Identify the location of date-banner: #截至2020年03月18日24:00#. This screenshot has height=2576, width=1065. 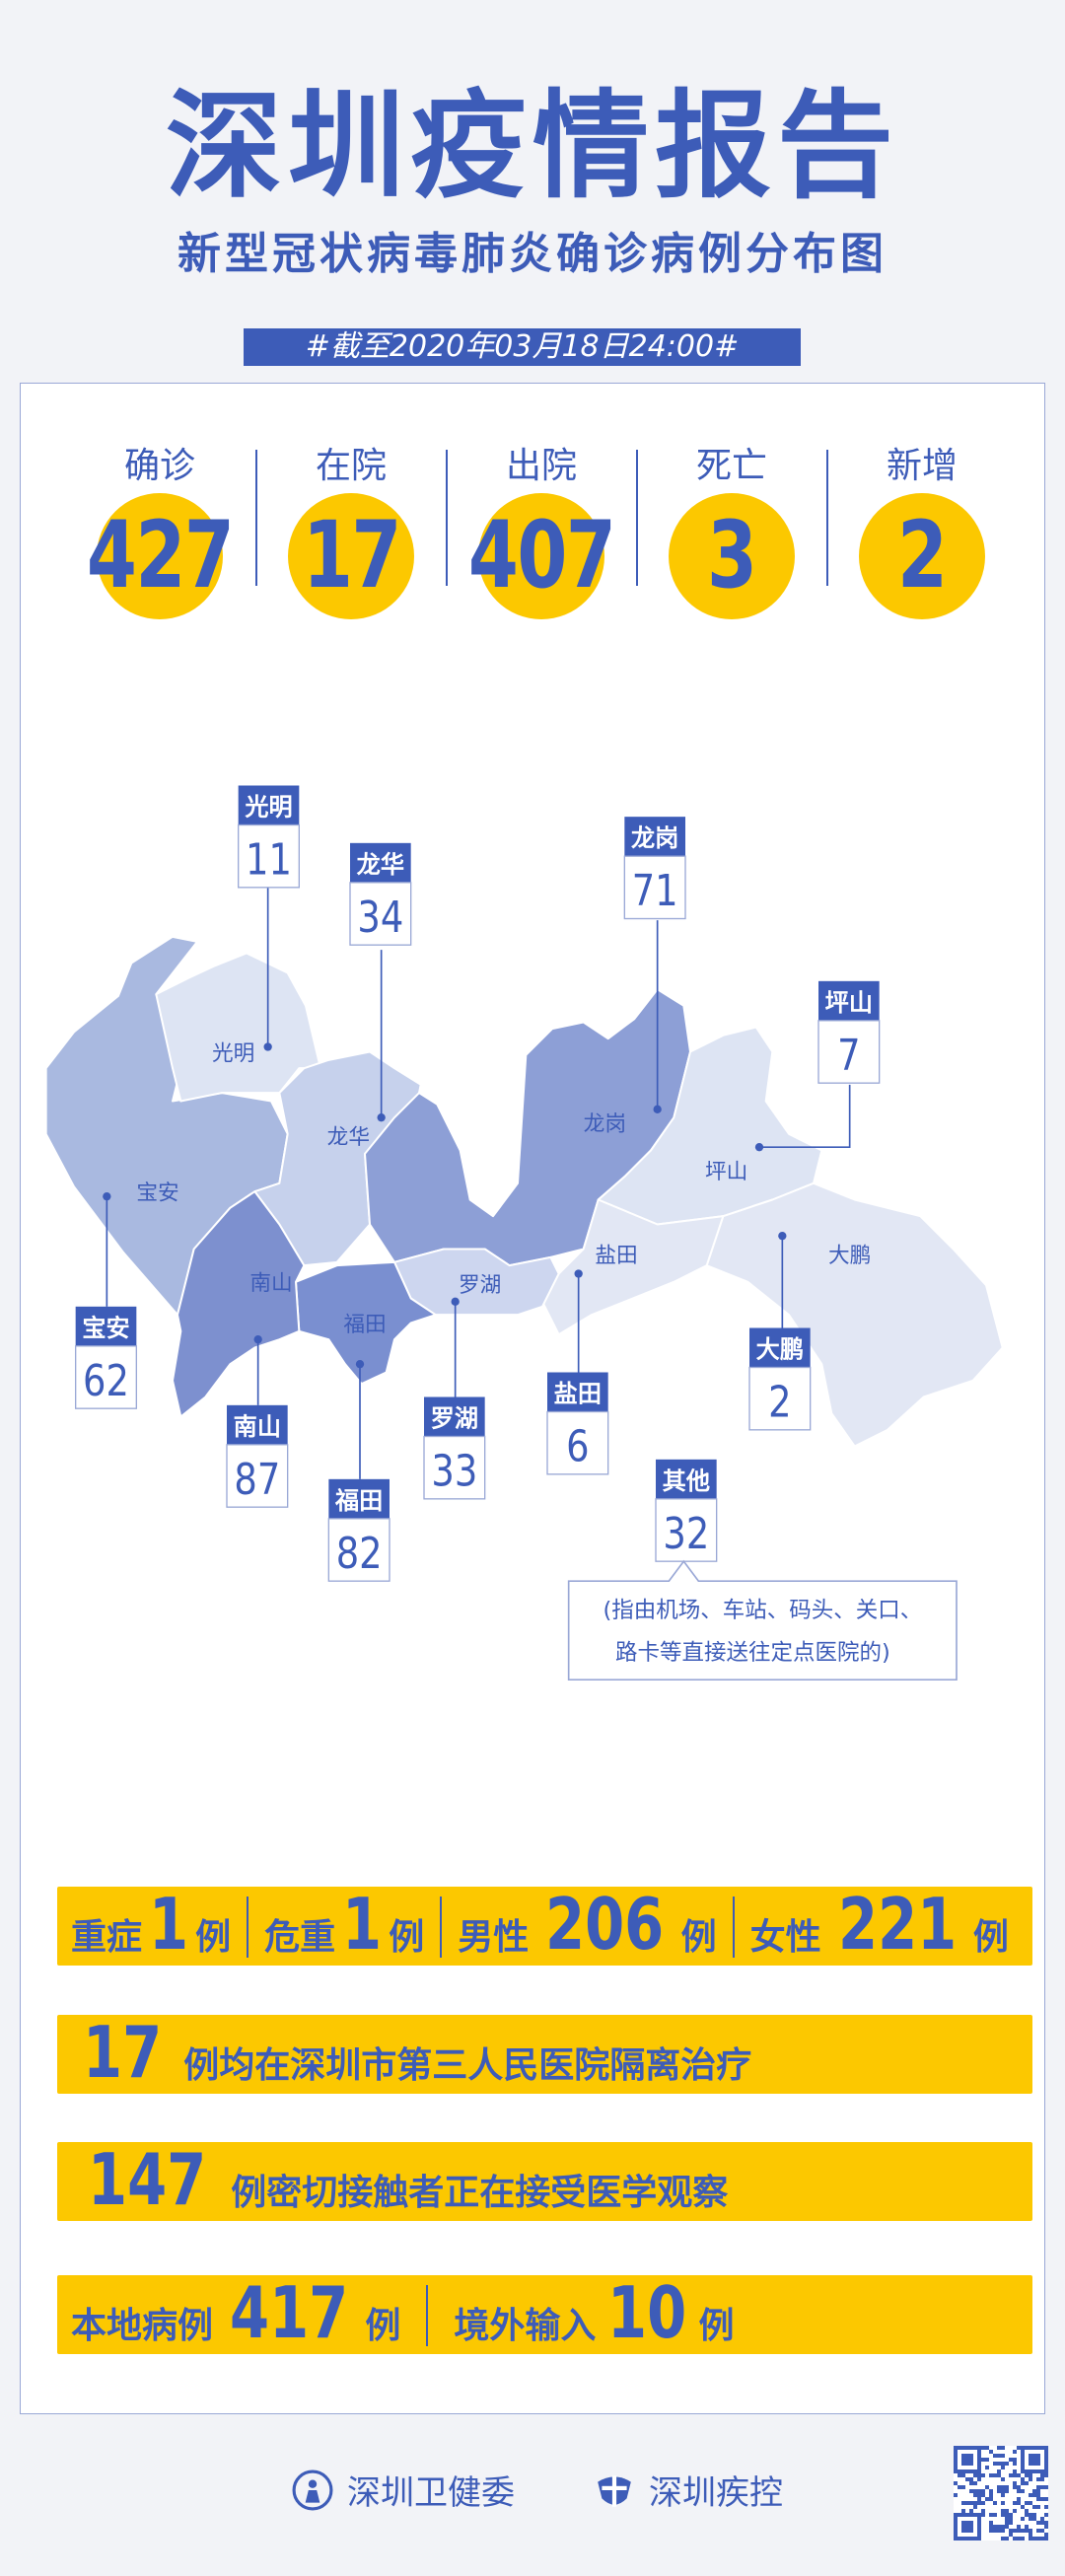
(522, 347).